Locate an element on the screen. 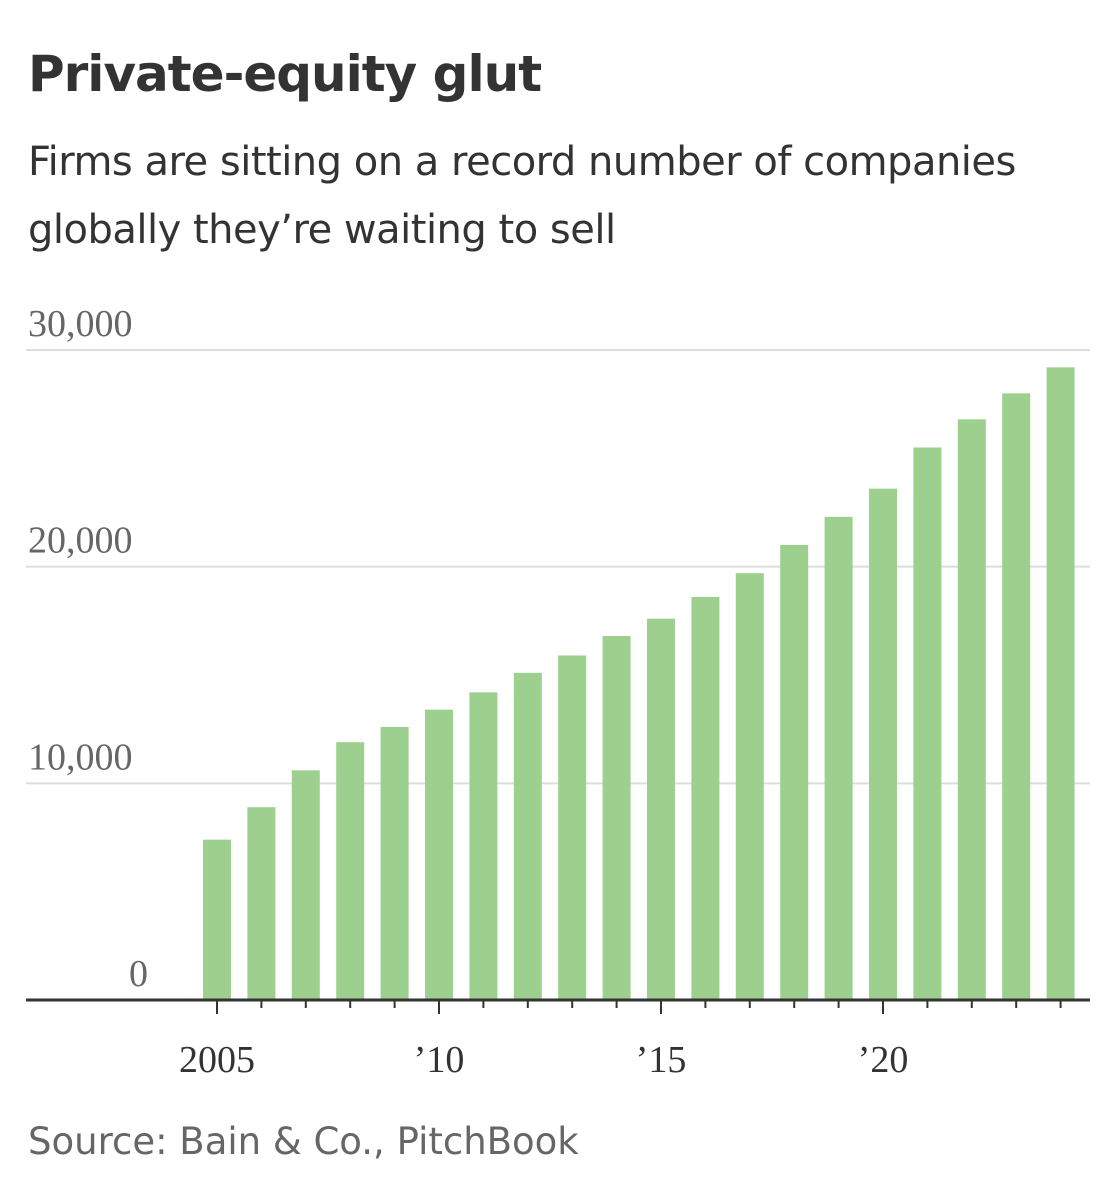 This screenshot has width=1116, height=1200. y-tick-label: 20,000 is located at coordinates (80, 541).